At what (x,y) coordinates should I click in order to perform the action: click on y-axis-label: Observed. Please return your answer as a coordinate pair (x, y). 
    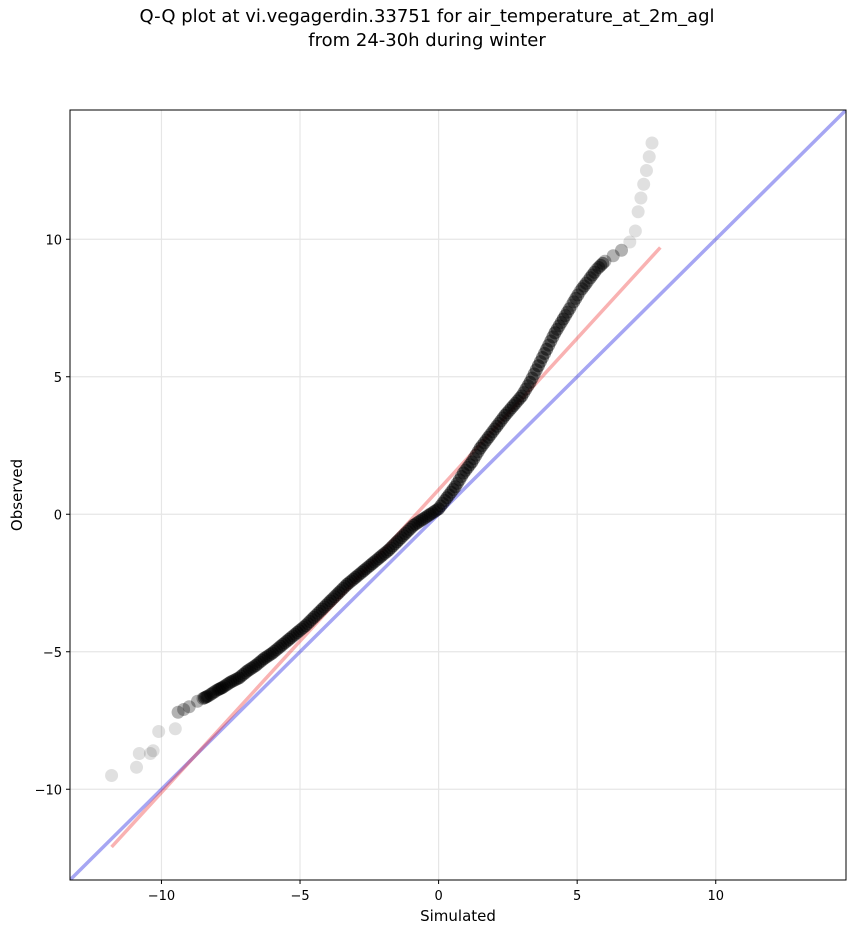
    Looking at the image, I should click on (17, 495).